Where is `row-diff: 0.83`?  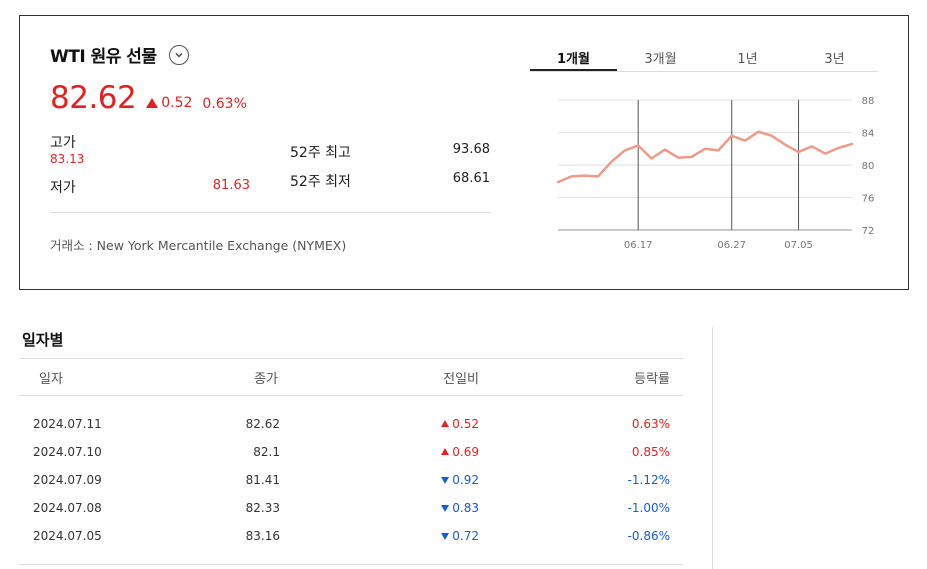 row-diff: 0.83 is located at coordinates (379, 508).